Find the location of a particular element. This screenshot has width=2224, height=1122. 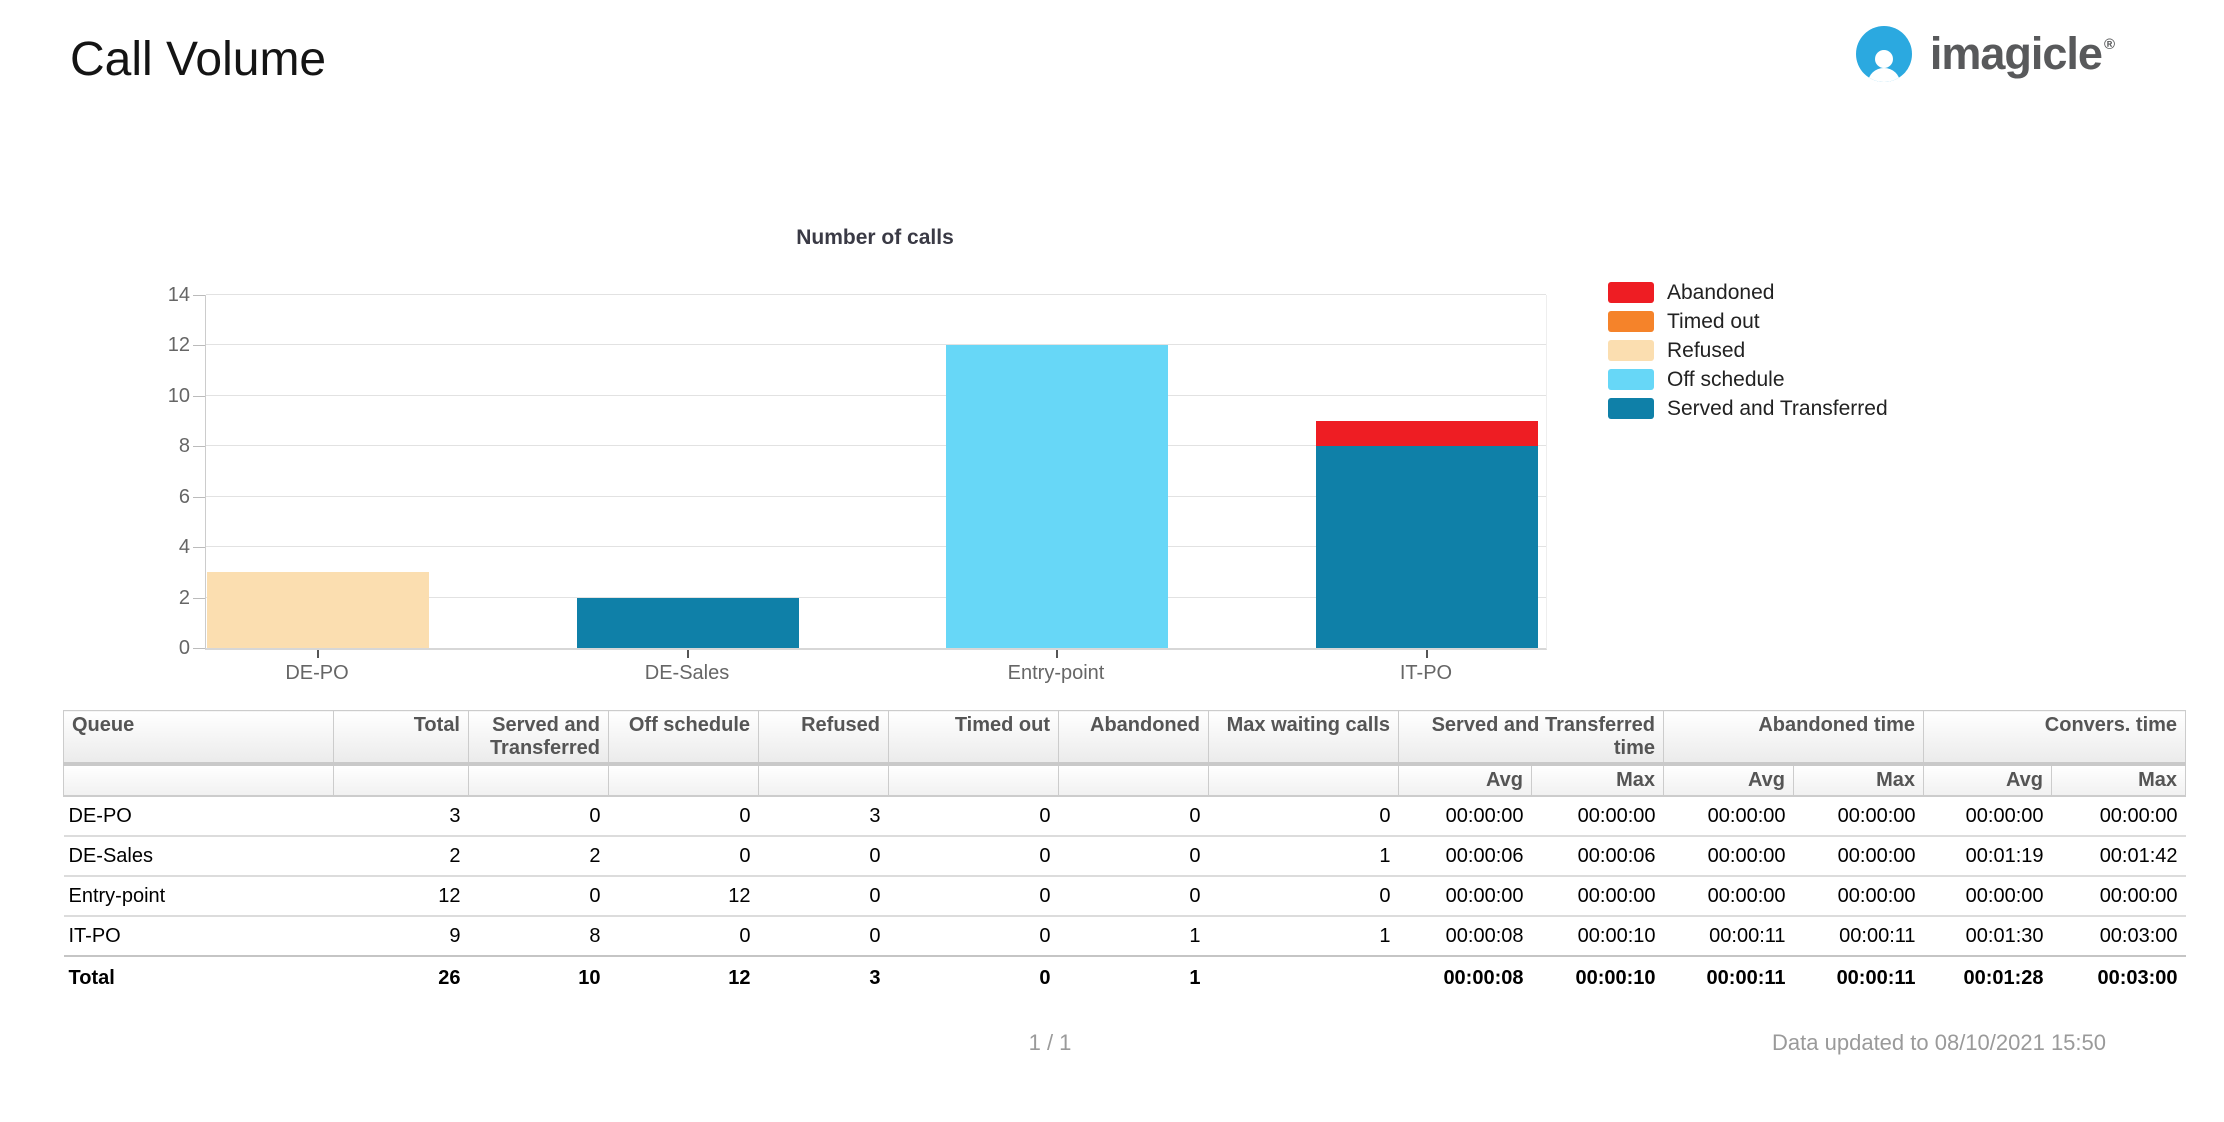

value-cell: 26 is located at coordinates (401, 977).